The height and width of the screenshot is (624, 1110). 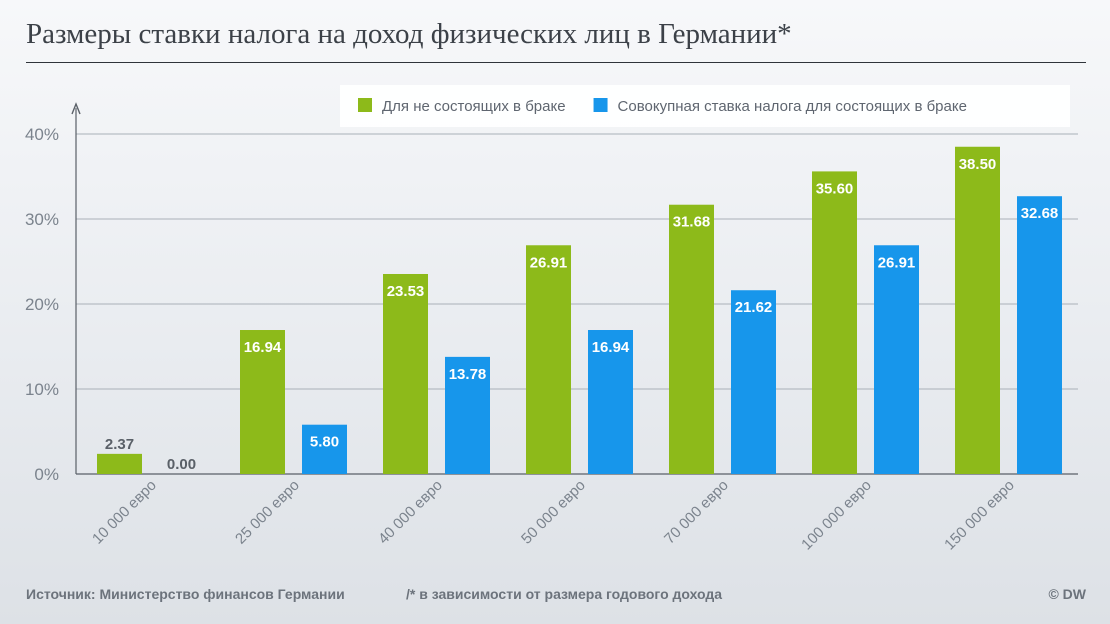 What do you see at coordinates (42, 304) in the screenshot?
I see `y-tick-label: 20%` at bounding box center [42, 304].